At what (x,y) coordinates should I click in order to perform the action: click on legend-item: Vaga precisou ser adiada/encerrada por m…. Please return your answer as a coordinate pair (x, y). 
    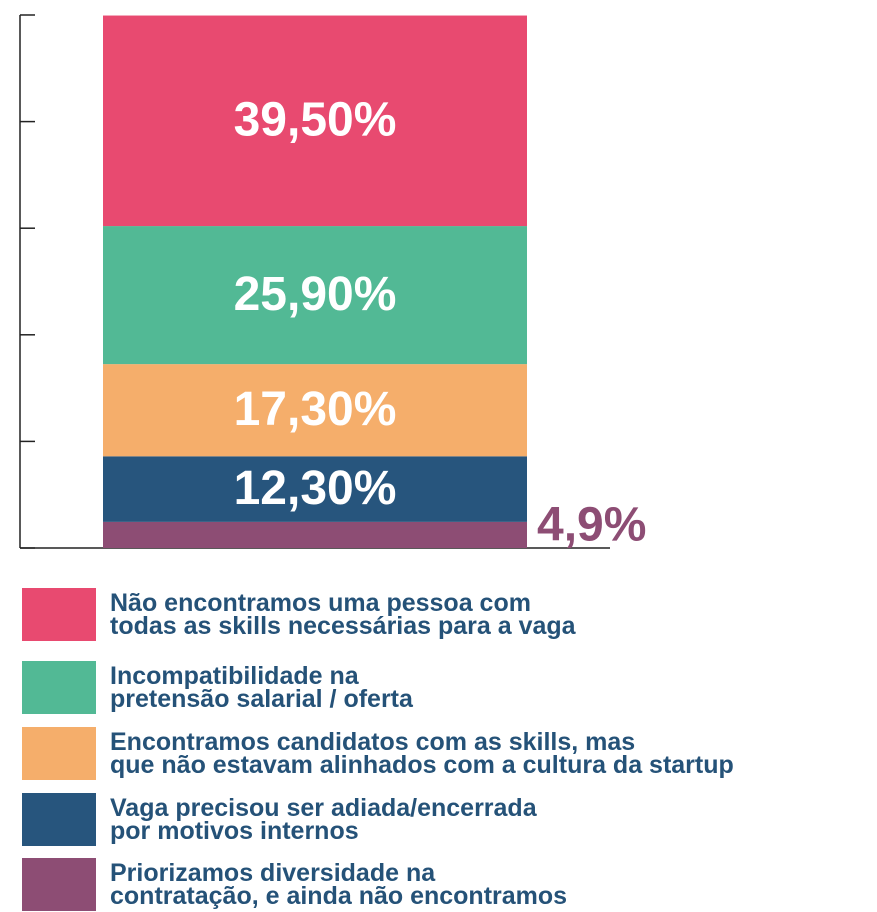
    Looking at the image, I should click on (449, 819).